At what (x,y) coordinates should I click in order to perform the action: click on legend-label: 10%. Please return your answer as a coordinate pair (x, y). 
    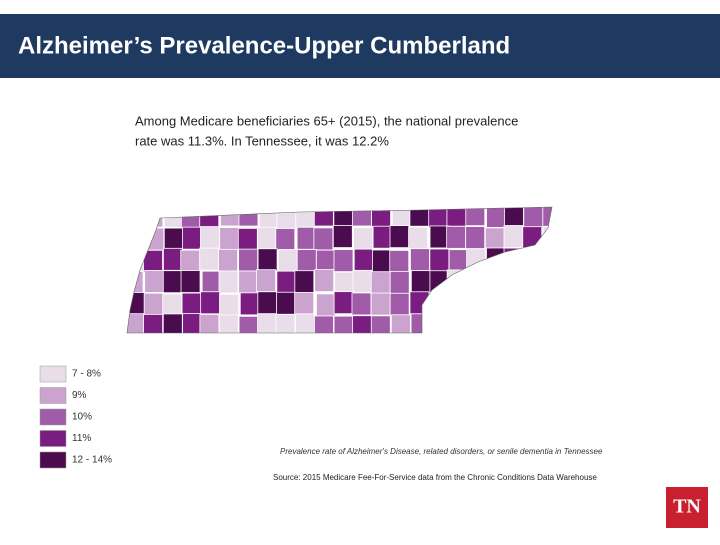
    Looking at the image, I should click on (82, 417).